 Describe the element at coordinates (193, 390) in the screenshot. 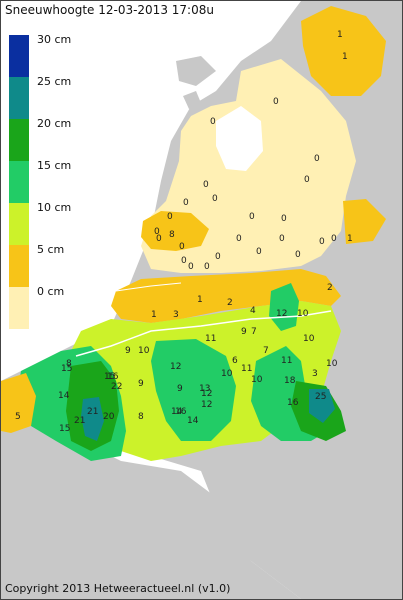

I see `region-15cm-center` at that location.